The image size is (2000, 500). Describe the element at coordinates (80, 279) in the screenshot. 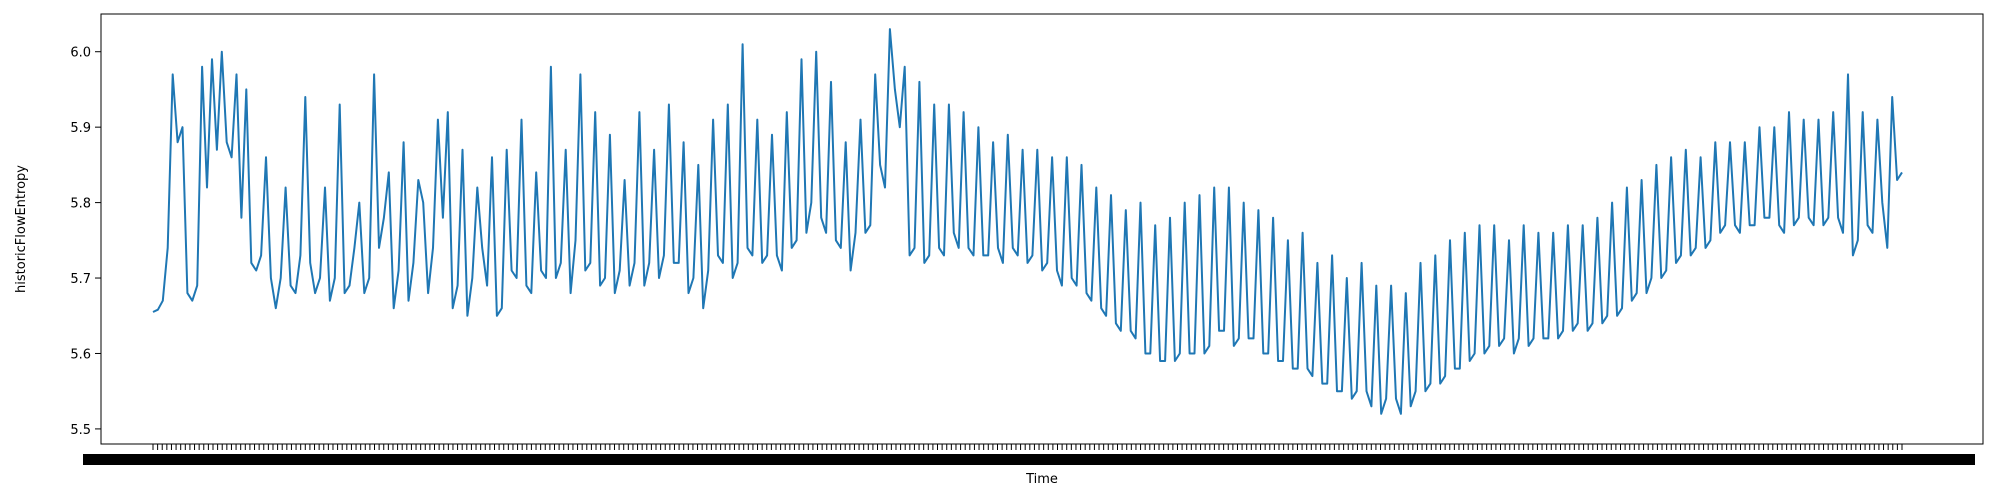

I see `y-tick-label: 5.7` at that location.